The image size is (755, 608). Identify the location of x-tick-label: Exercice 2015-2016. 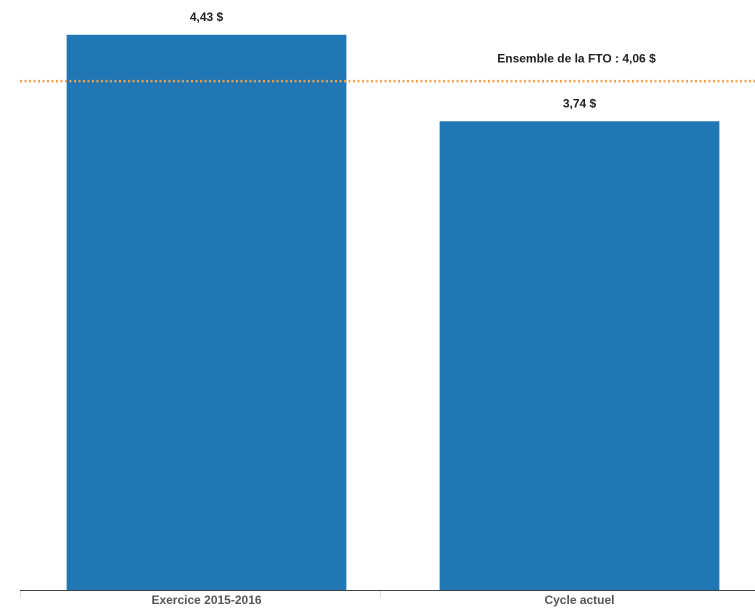
(206, 600).